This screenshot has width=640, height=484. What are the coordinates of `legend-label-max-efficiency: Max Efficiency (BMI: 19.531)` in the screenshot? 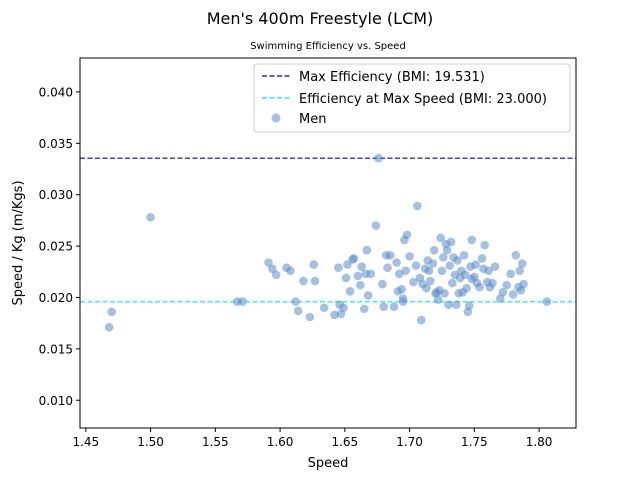 It's located at (392, 77).